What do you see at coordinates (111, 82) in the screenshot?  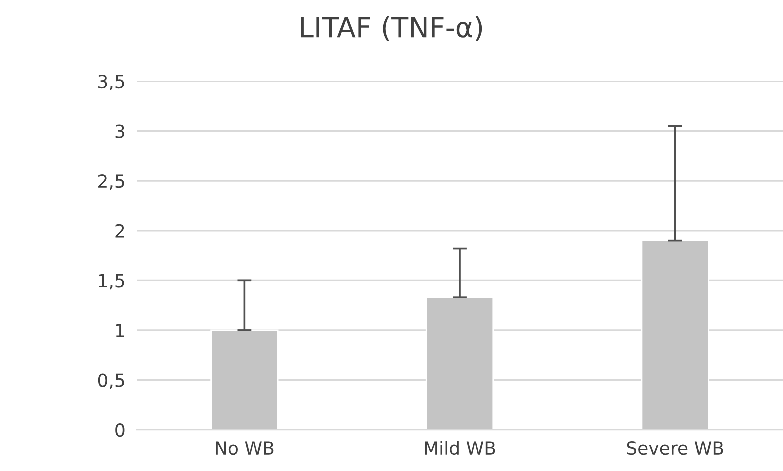 I see `y-tick-label: 3,5` at bounding box center [111, 82].